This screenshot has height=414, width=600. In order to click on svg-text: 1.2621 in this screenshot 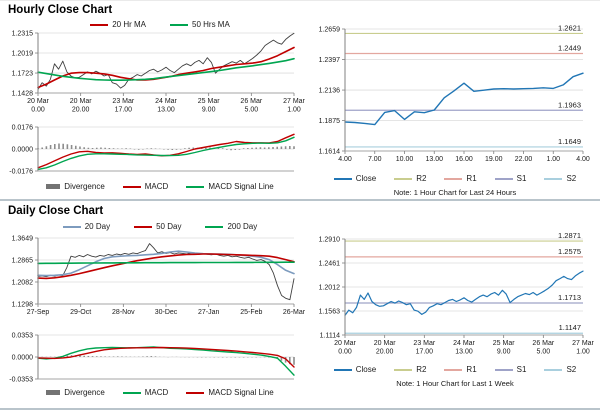, I will do `click(569, 27)`.